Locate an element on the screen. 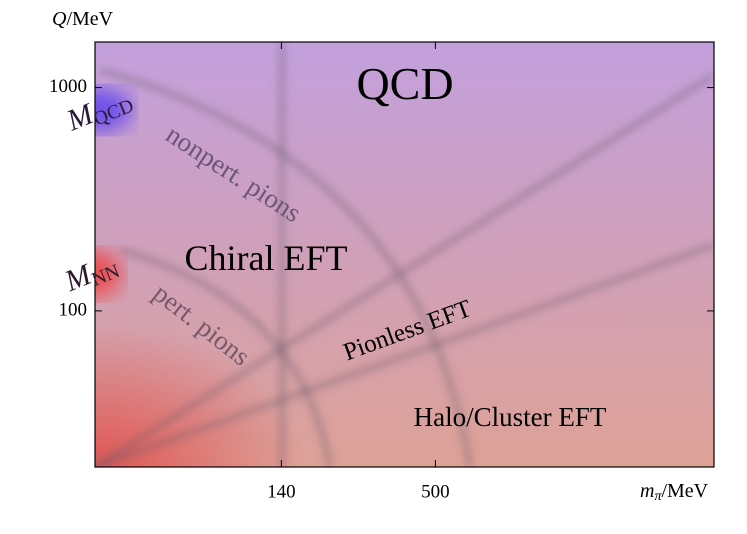  y-axis-label: Q/MeV is located at coordinates (83, 19).